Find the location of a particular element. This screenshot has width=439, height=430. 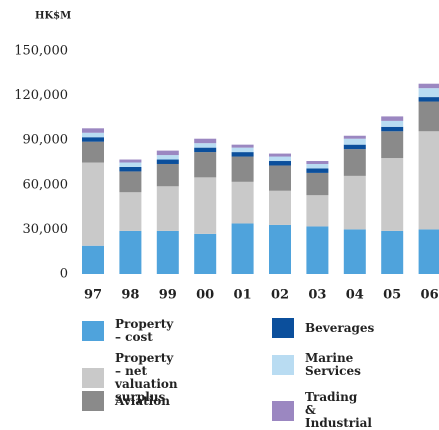

y-tick-label: 90,000 is located at coordinates (46, 140).